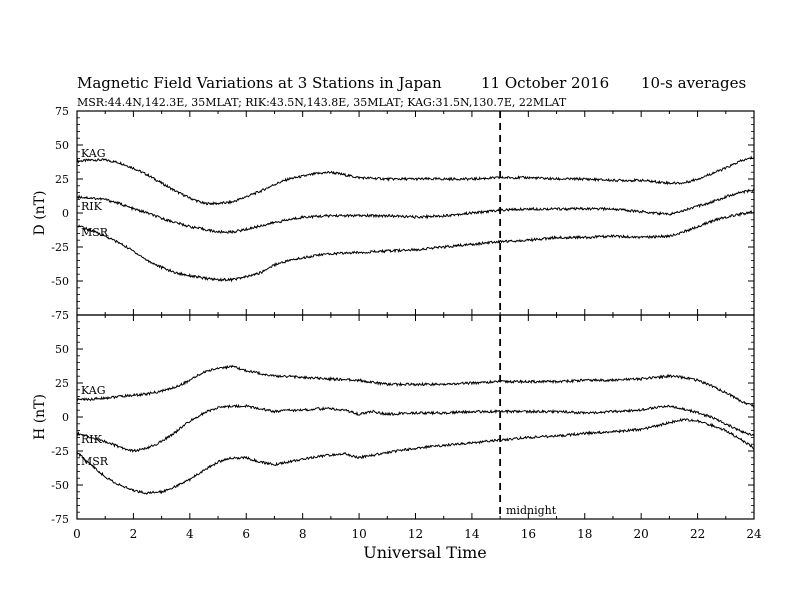  Describe the element at coordinates (134, 534) in the screenshot. I see `x-tick-label: 2` at that location.